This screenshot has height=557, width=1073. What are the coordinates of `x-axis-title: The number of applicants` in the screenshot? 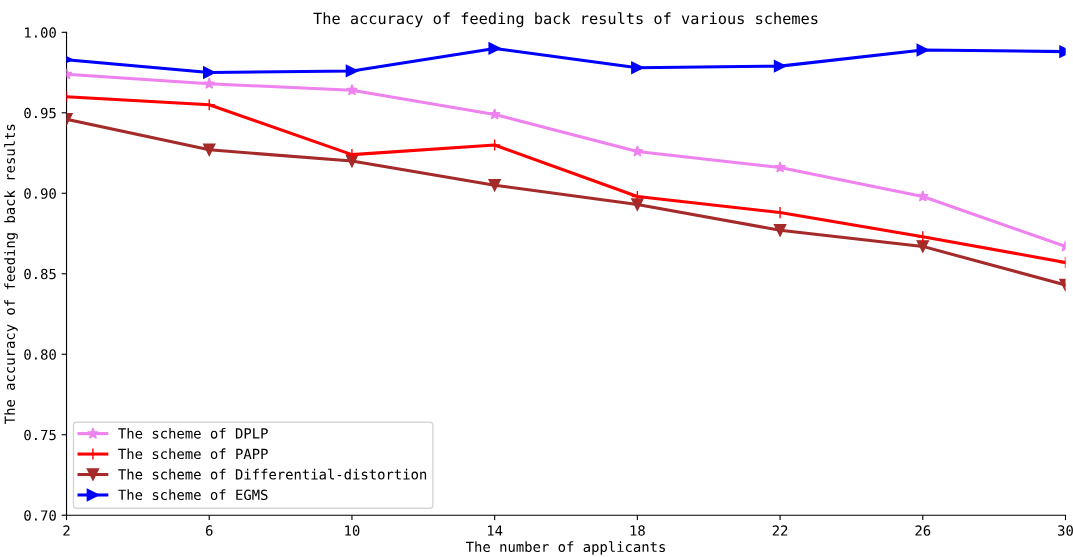 It's located at (565, 548).